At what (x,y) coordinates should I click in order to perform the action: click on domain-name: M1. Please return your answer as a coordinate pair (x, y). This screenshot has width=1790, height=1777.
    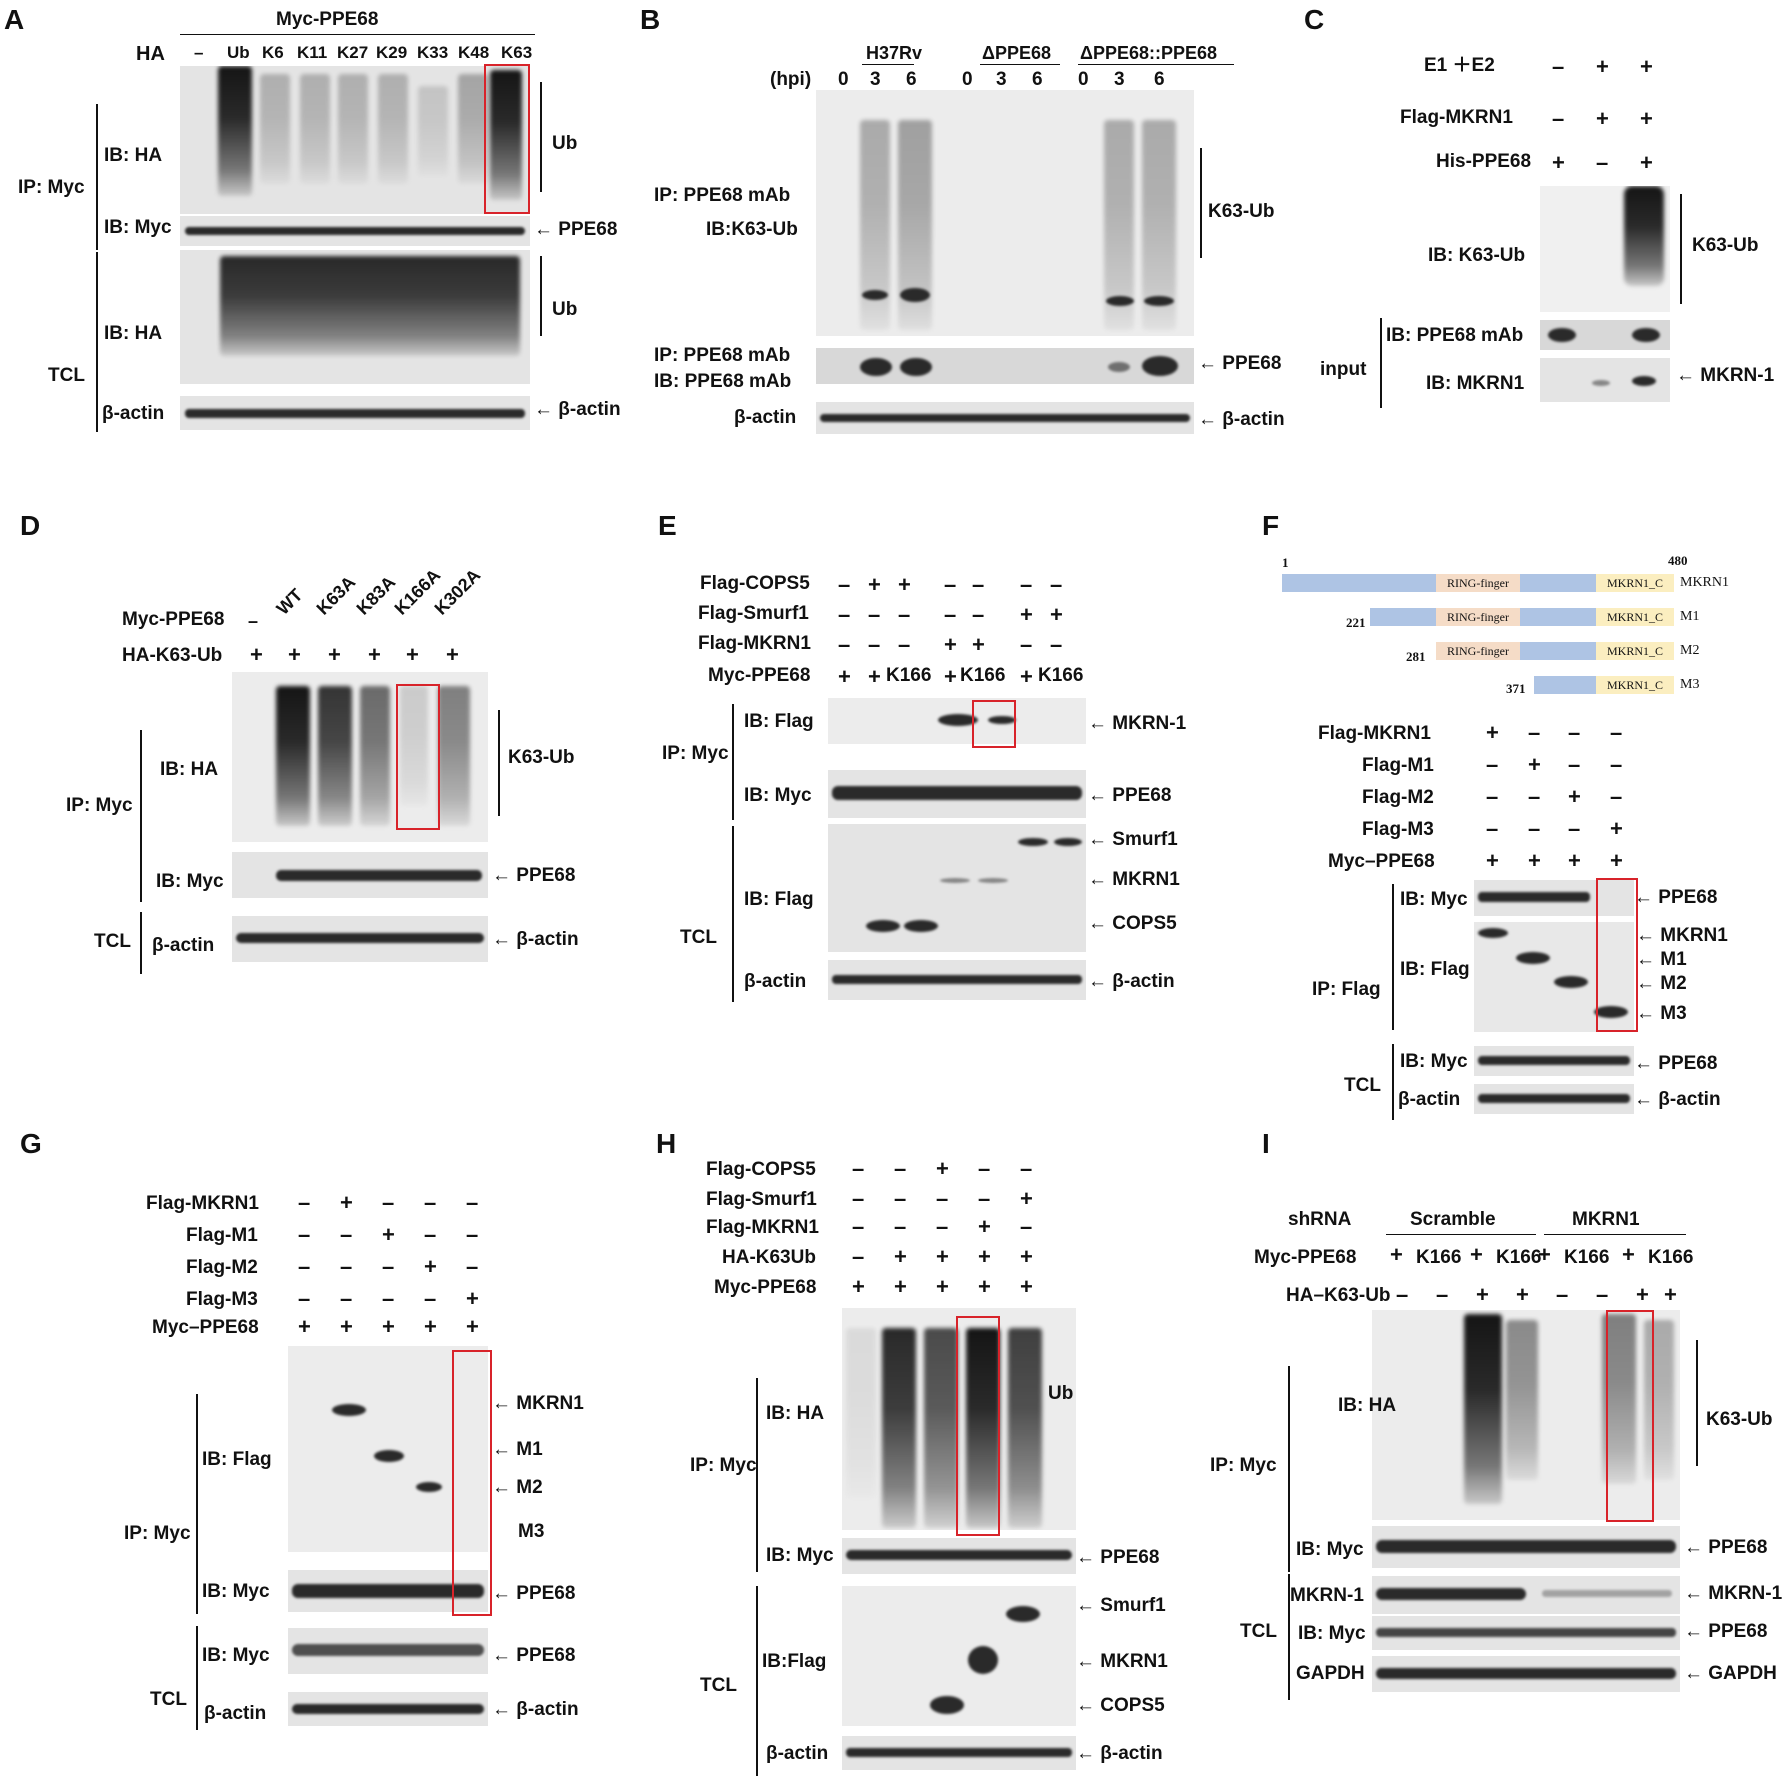
    Looking at the image, I should click on (1690, 616).